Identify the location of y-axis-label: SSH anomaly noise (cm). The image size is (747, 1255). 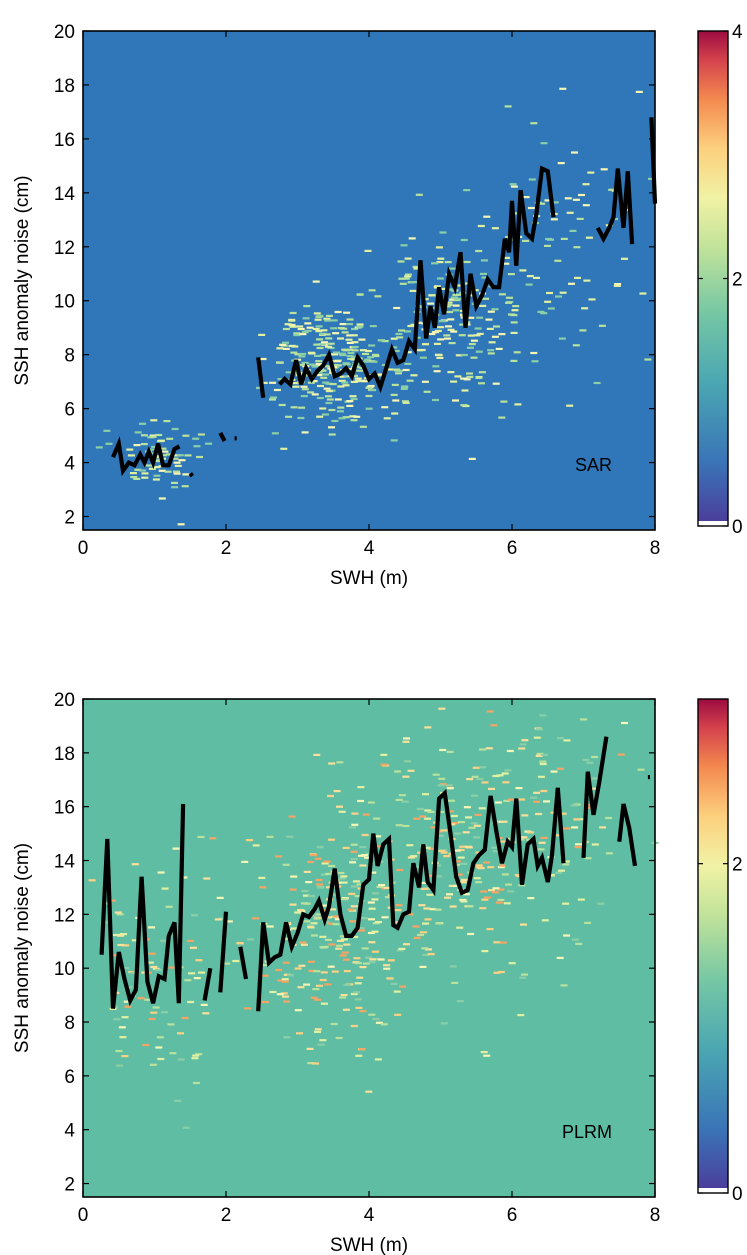
(22, 948).